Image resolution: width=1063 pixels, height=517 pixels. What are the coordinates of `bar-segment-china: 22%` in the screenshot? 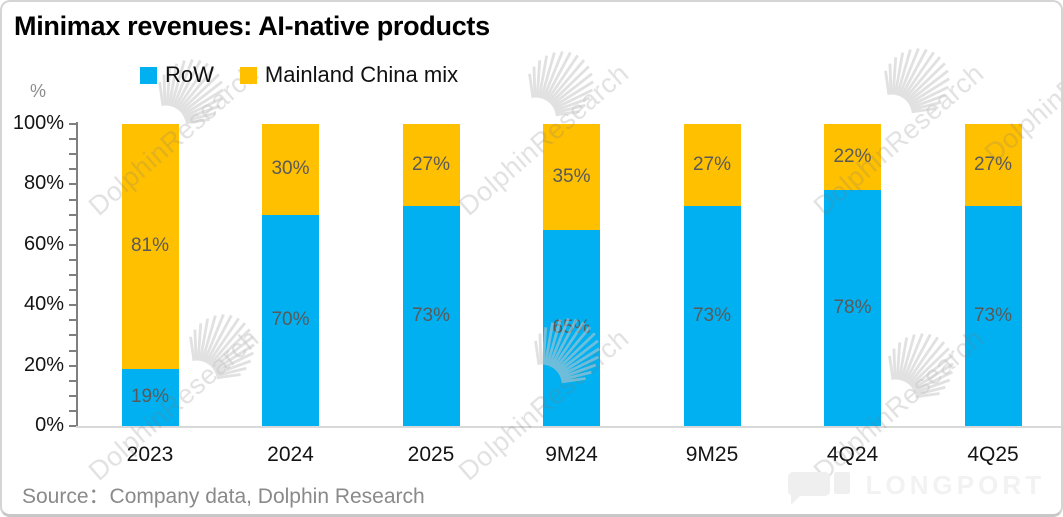 It's located at (852, 157).